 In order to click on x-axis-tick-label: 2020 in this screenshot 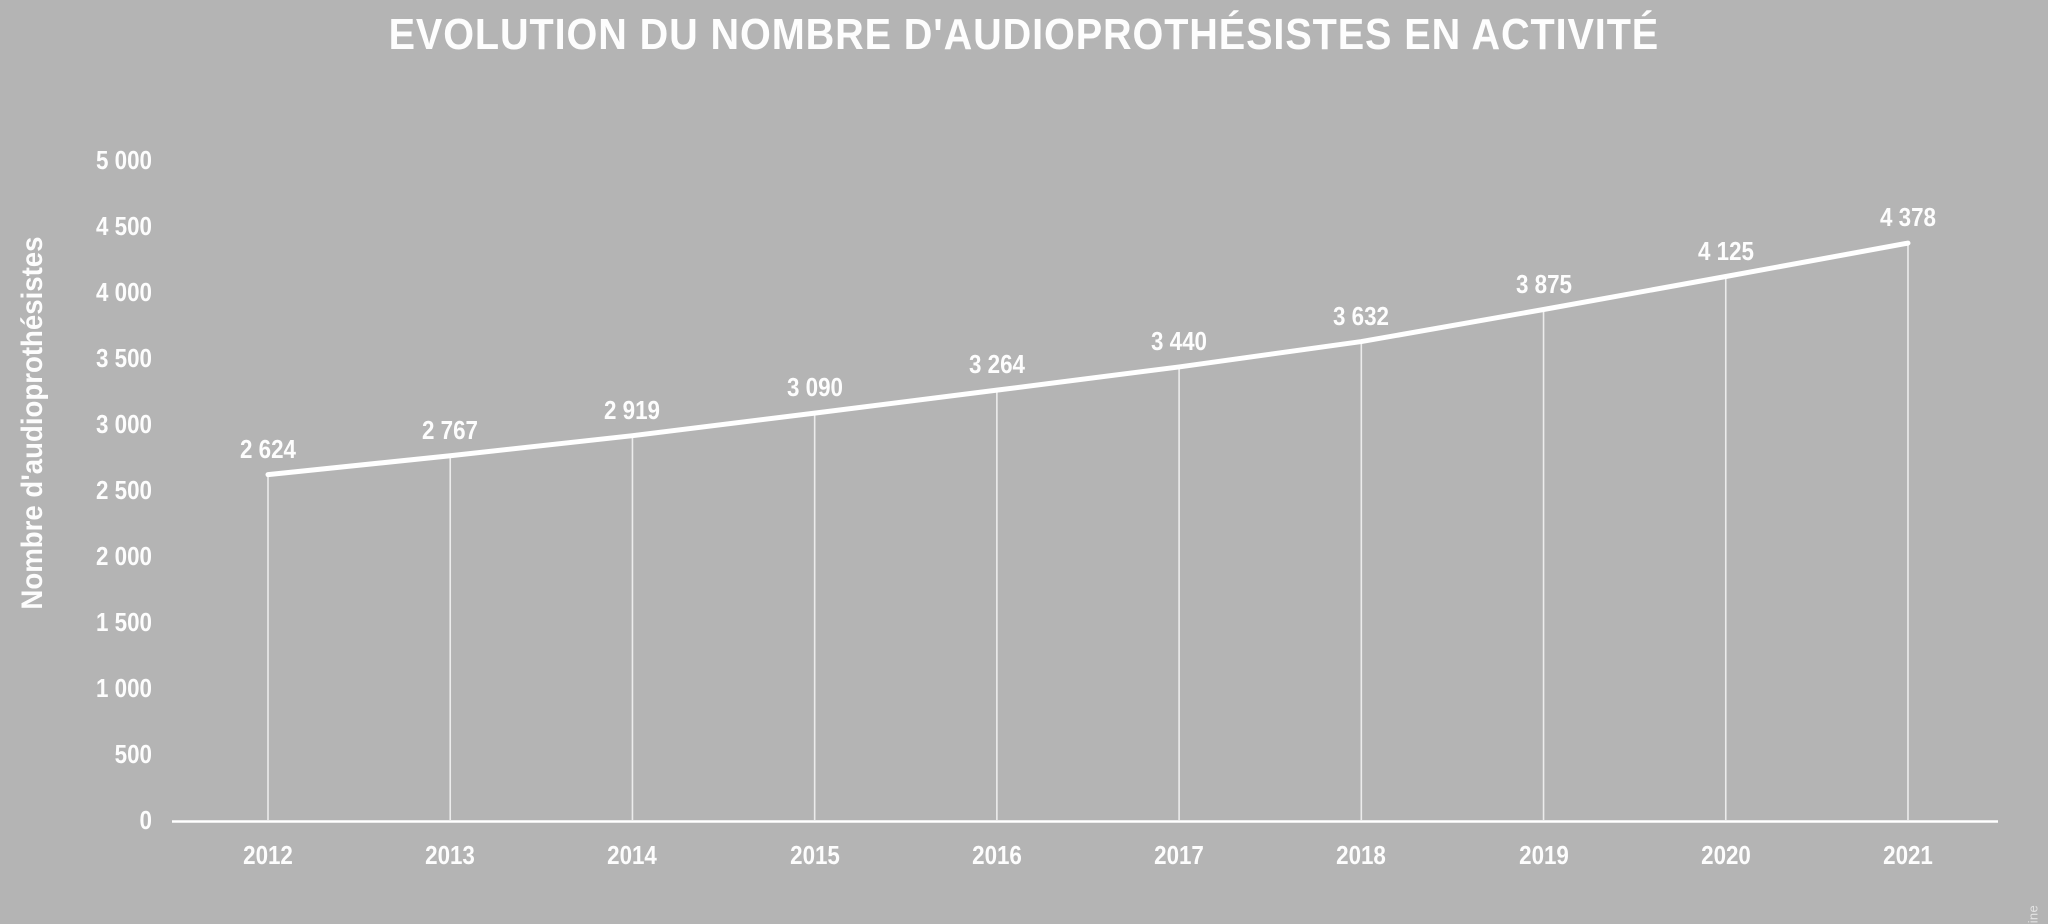, I will do `click(1725, 855)`.